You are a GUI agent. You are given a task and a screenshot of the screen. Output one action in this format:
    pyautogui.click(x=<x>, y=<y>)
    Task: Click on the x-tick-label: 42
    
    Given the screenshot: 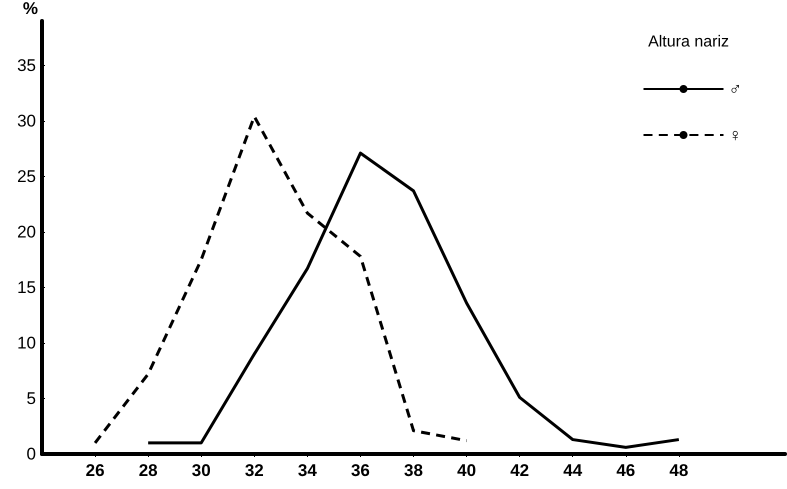 What is the action you would take?
    pyautogui.click(x=520, y=470)
    